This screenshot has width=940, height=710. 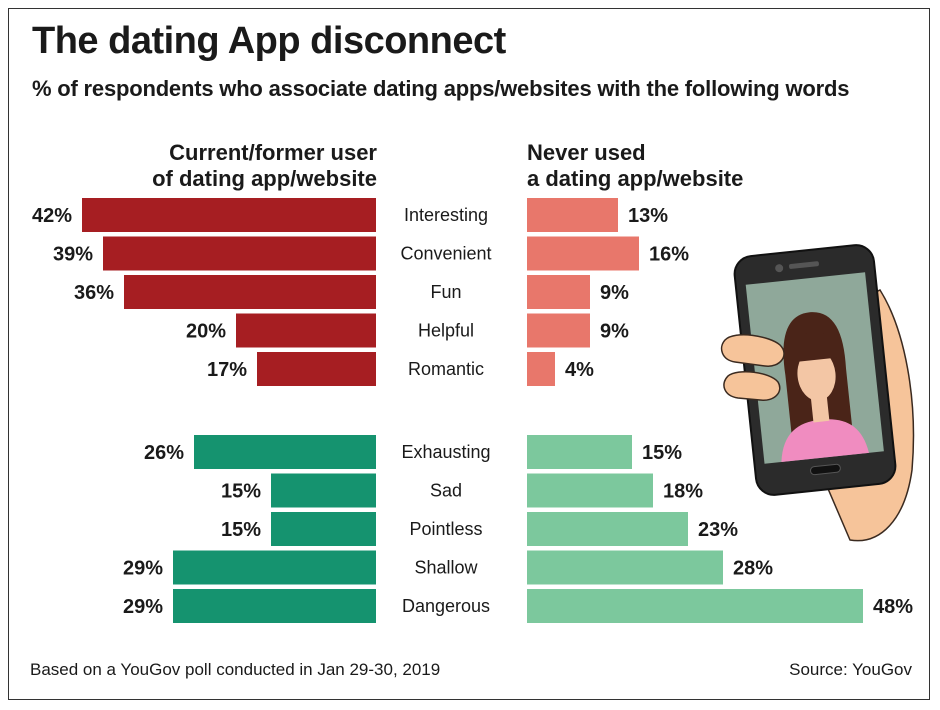 What do you see at coordinates (579, 370) in the screenshot?
I see `data-label-never: 4%` at bounding box center [579, 370].